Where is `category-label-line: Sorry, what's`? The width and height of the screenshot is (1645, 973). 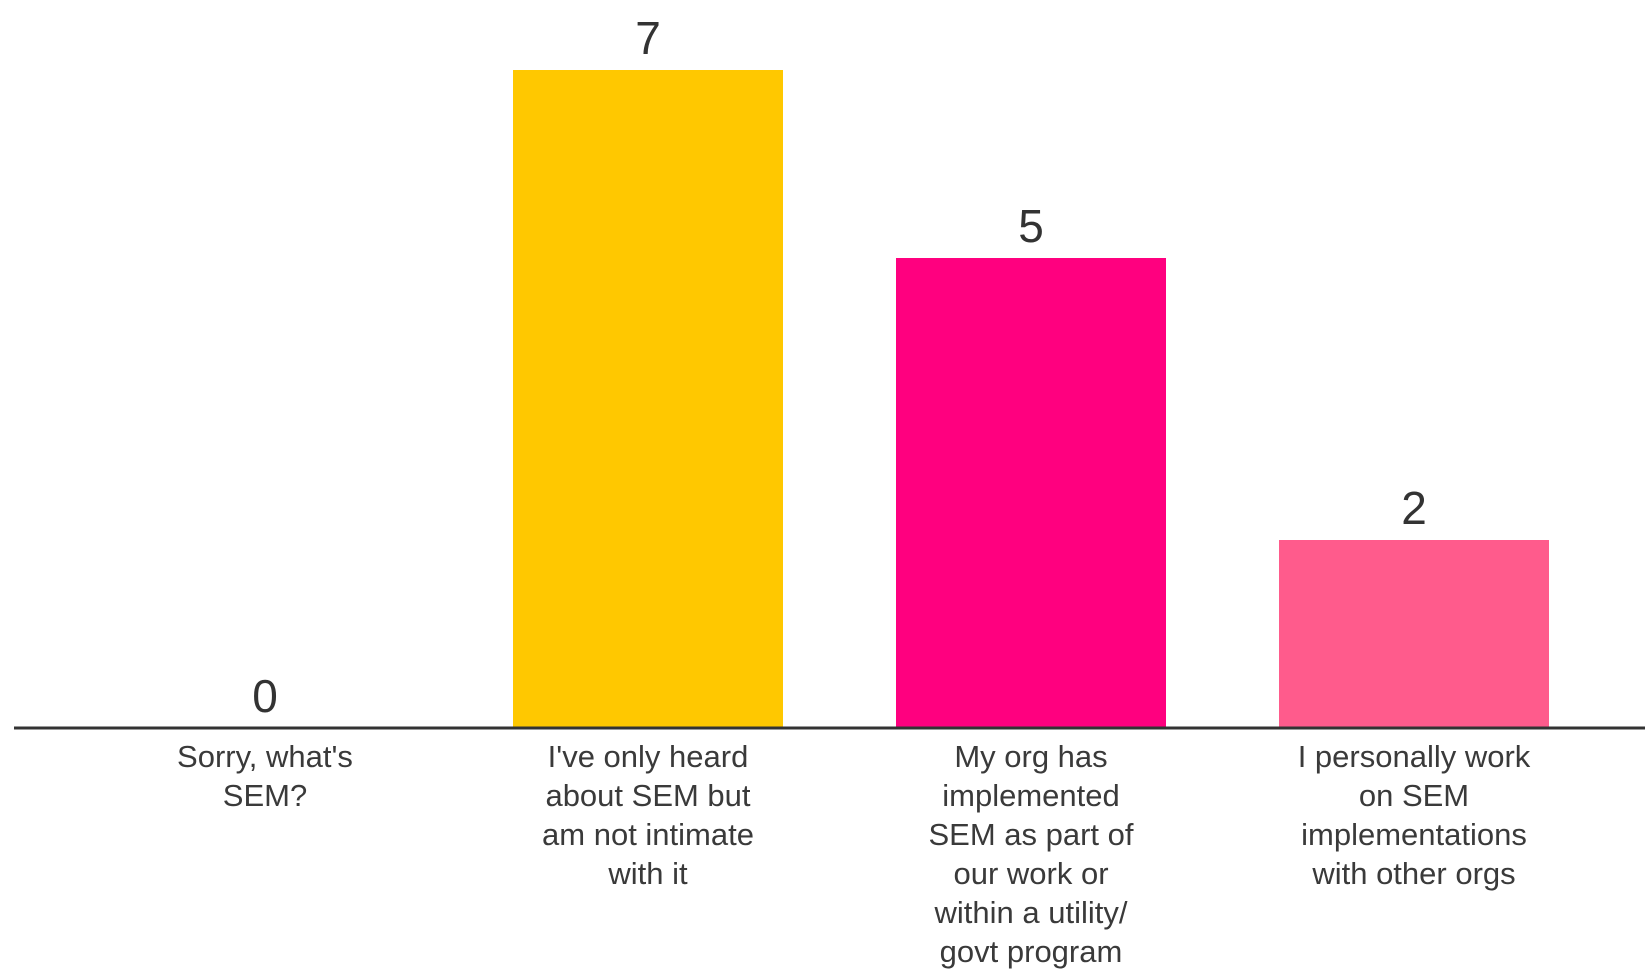
category-label-line: Sorry, what's is located at coordinates (265, 756).